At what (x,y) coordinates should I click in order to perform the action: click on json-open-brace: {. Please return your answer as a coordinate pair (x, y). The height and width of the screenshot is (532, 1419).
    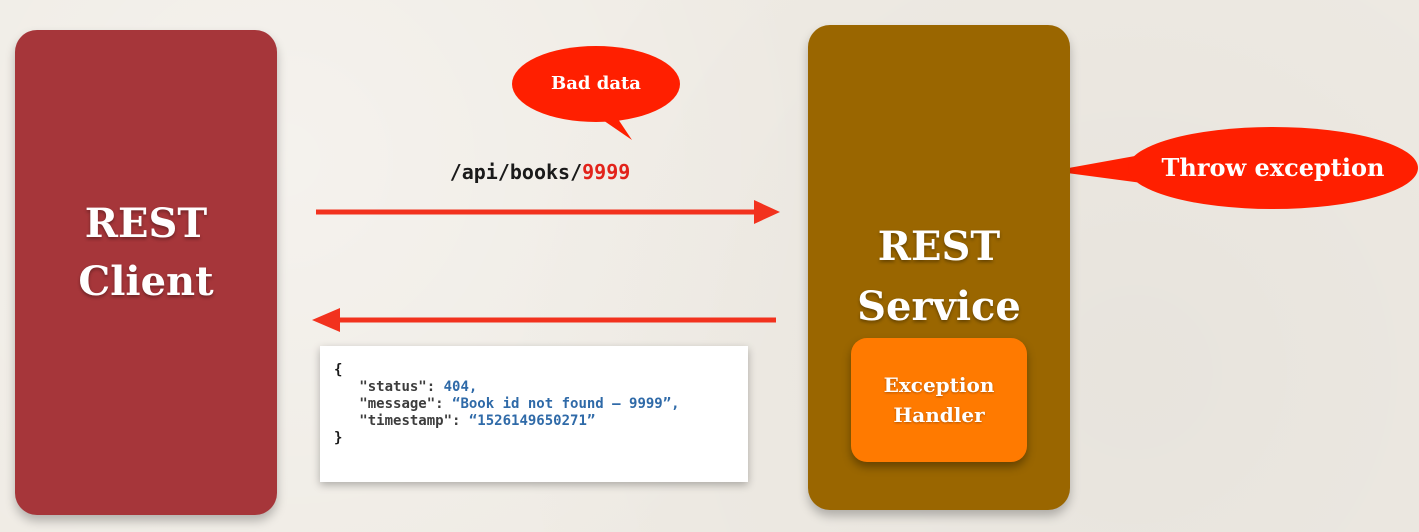
    Looking at the image, I should click on (338, 370).